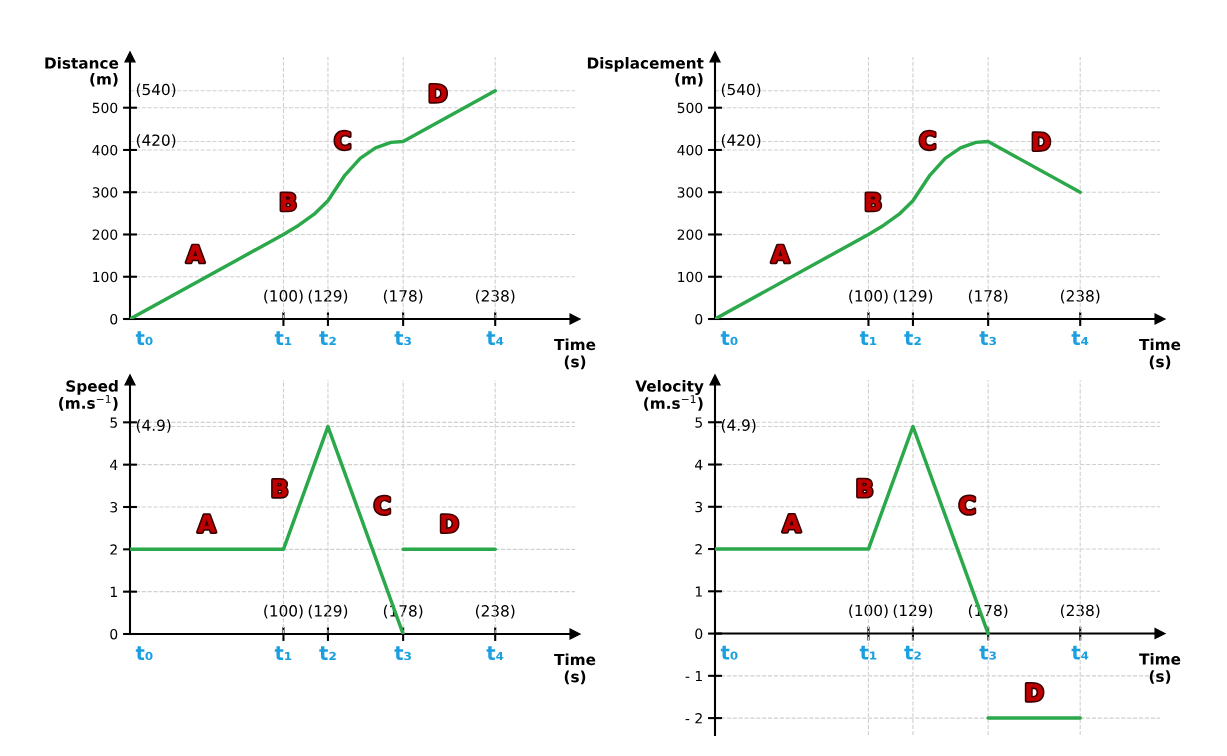  I want to click on y-tick-label: - 1, so click(693, 676).